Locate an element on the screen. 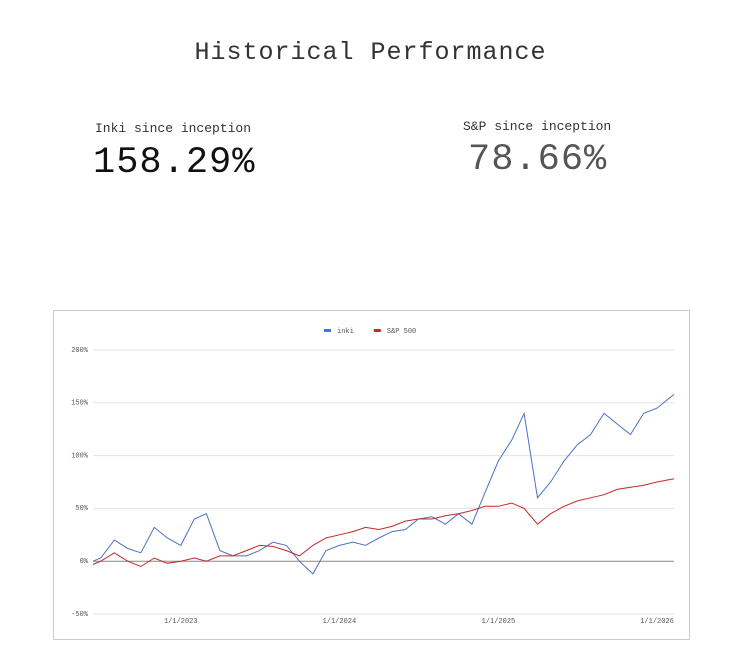 Image resolution: width=741 pixels, height=657 pixels. stat-label: Inki since inception is located at coordinates (173, 128).